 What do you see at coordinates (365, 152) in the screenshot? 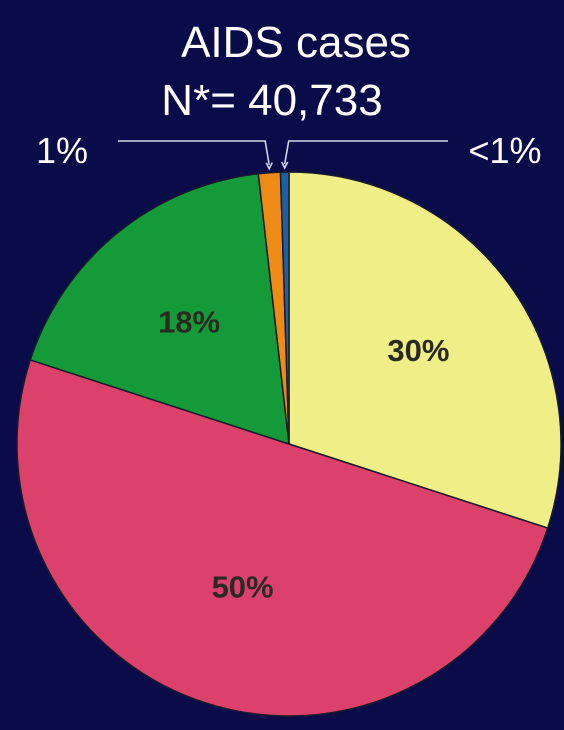
I see `callout-line-less-than-1-percent` at bounding box center [365, 152].